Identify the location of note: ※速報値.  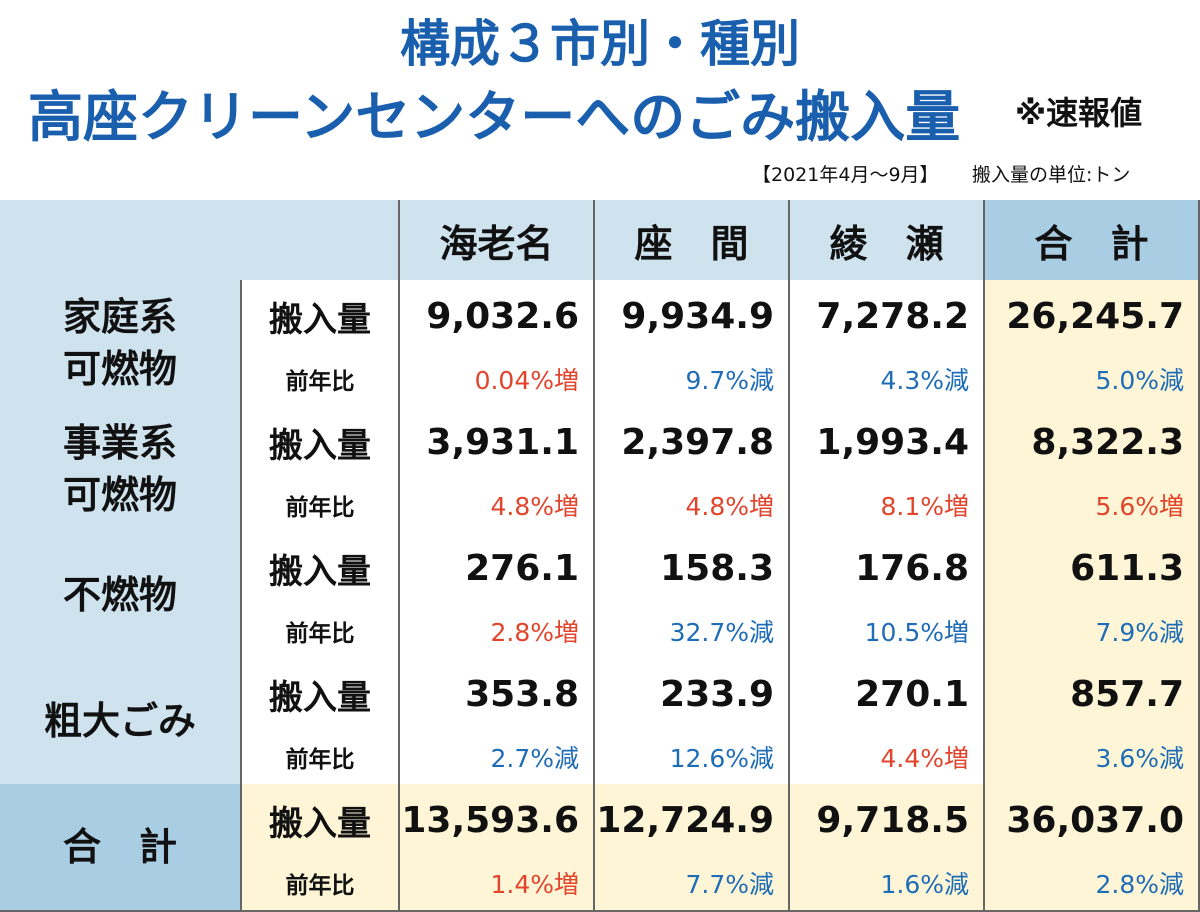
(1079, 113).